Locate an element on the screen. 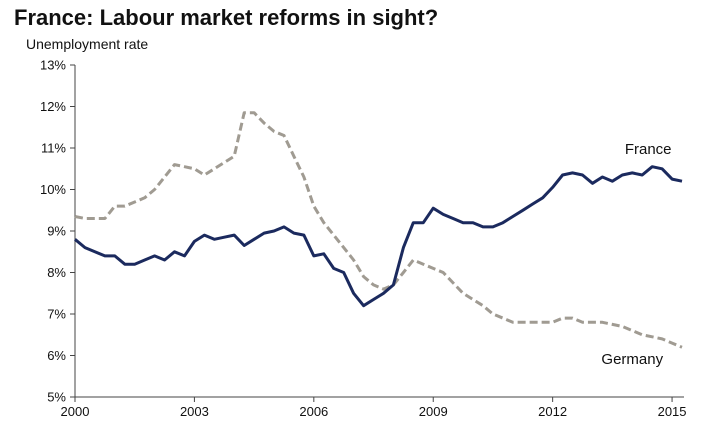 The height and width of the screenshot is (421, 721). y-tick-label: 12% is located at coordinates (53, 106).